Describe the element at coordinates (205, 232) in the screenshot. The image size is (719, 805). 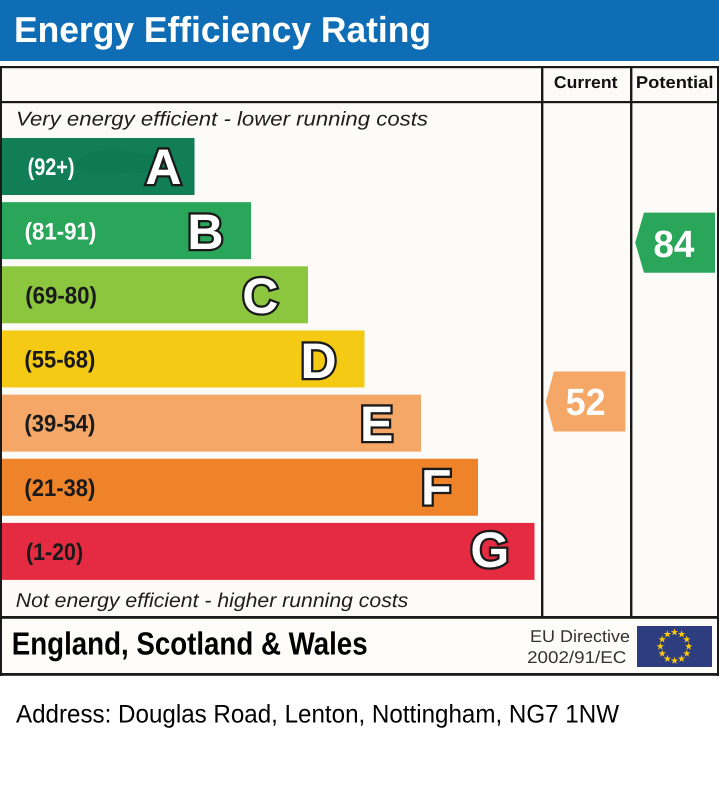
I see `svg-text: B` at that location.